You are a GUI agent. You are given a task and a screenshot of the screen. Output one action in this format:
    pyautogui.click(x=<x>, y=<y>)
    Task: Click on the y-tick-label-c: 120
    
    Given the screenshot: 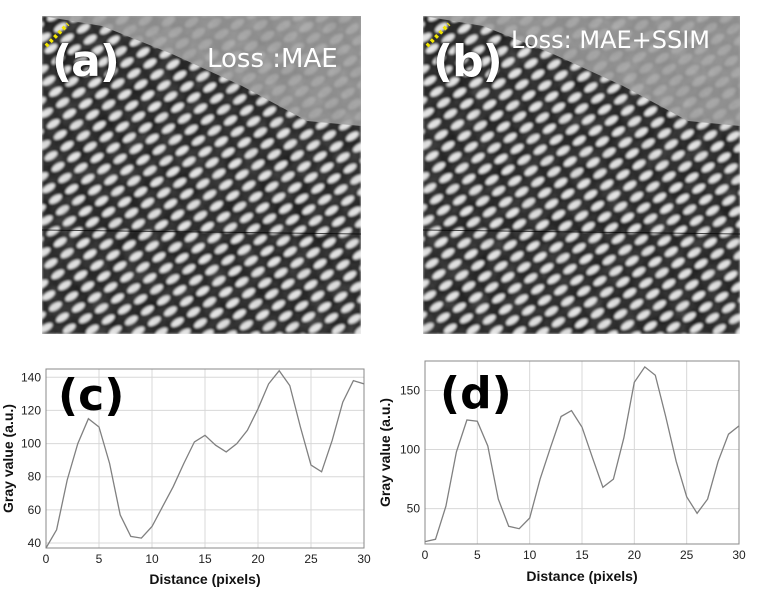 What is the action you would take?
    pyautogui.click(x=31, y=410)
    